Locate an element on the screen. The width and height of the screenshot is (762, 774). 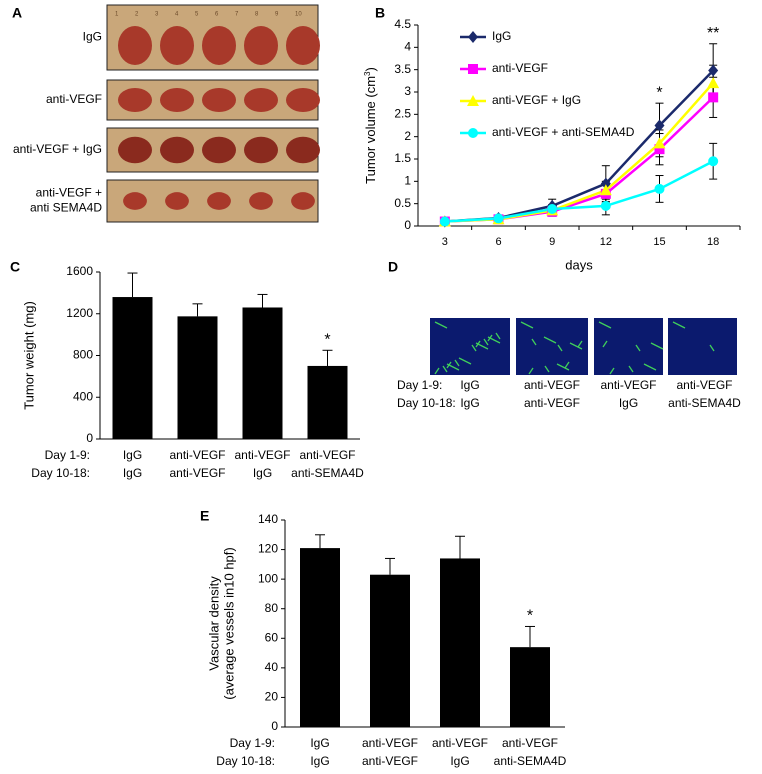
y-axis-label: Tumor weight (mg) is located at coordinates (28, 355).